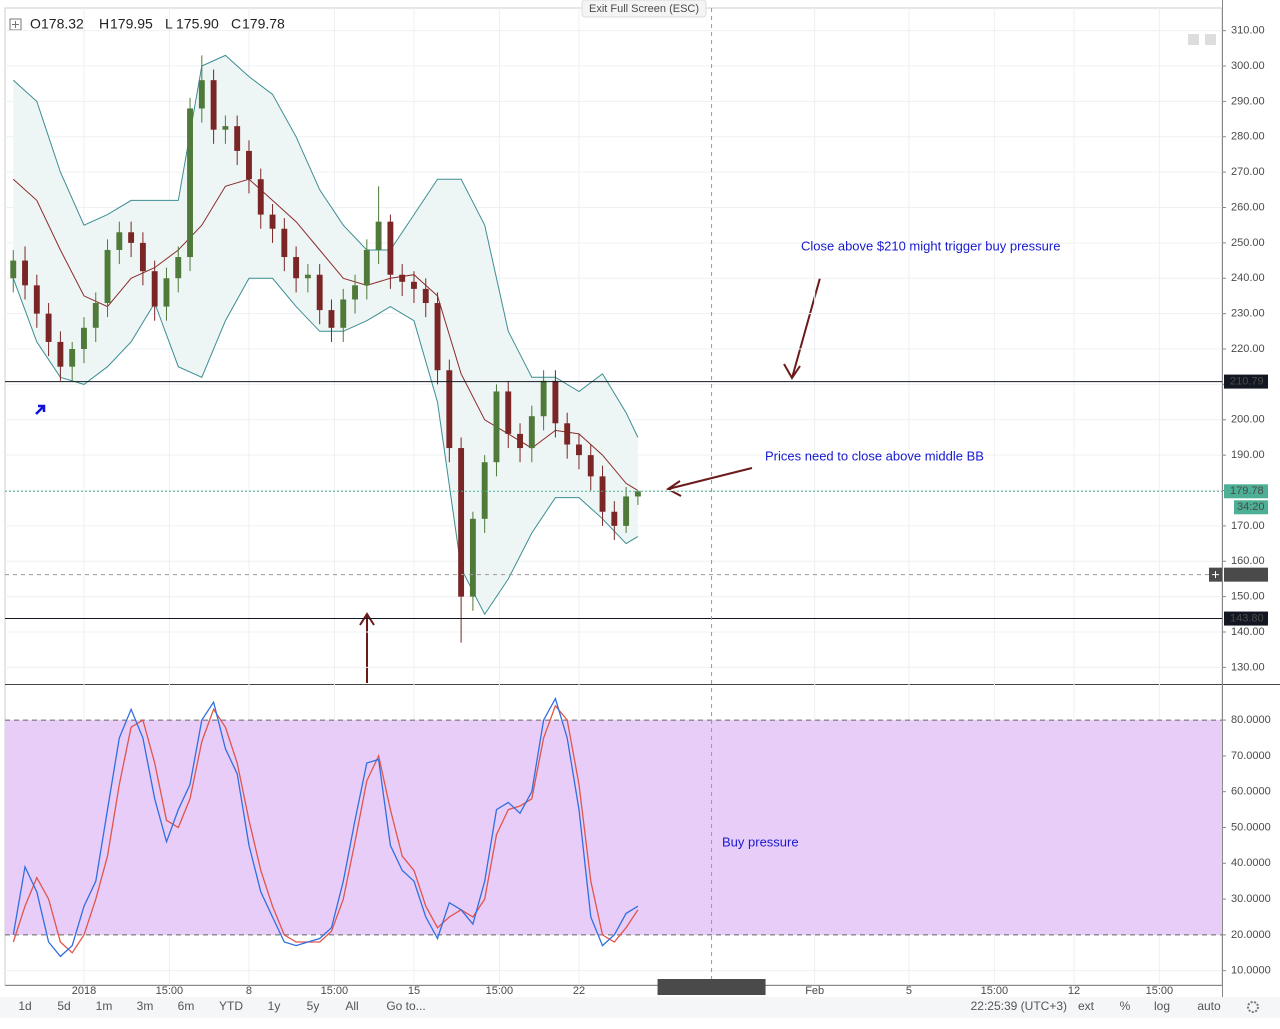 The width and height of the screenshot is (1280, 1029). I want to click on legend-key: O, so click(35, 24).